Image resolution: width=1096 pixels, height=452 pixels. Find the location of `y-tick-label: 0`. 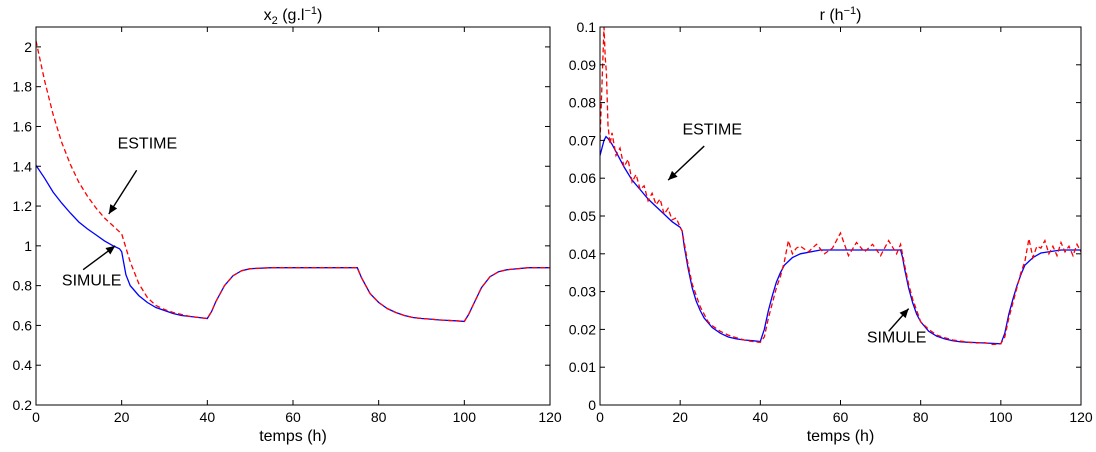

y-tick-label: 0 is located at coordinates (592, 405).